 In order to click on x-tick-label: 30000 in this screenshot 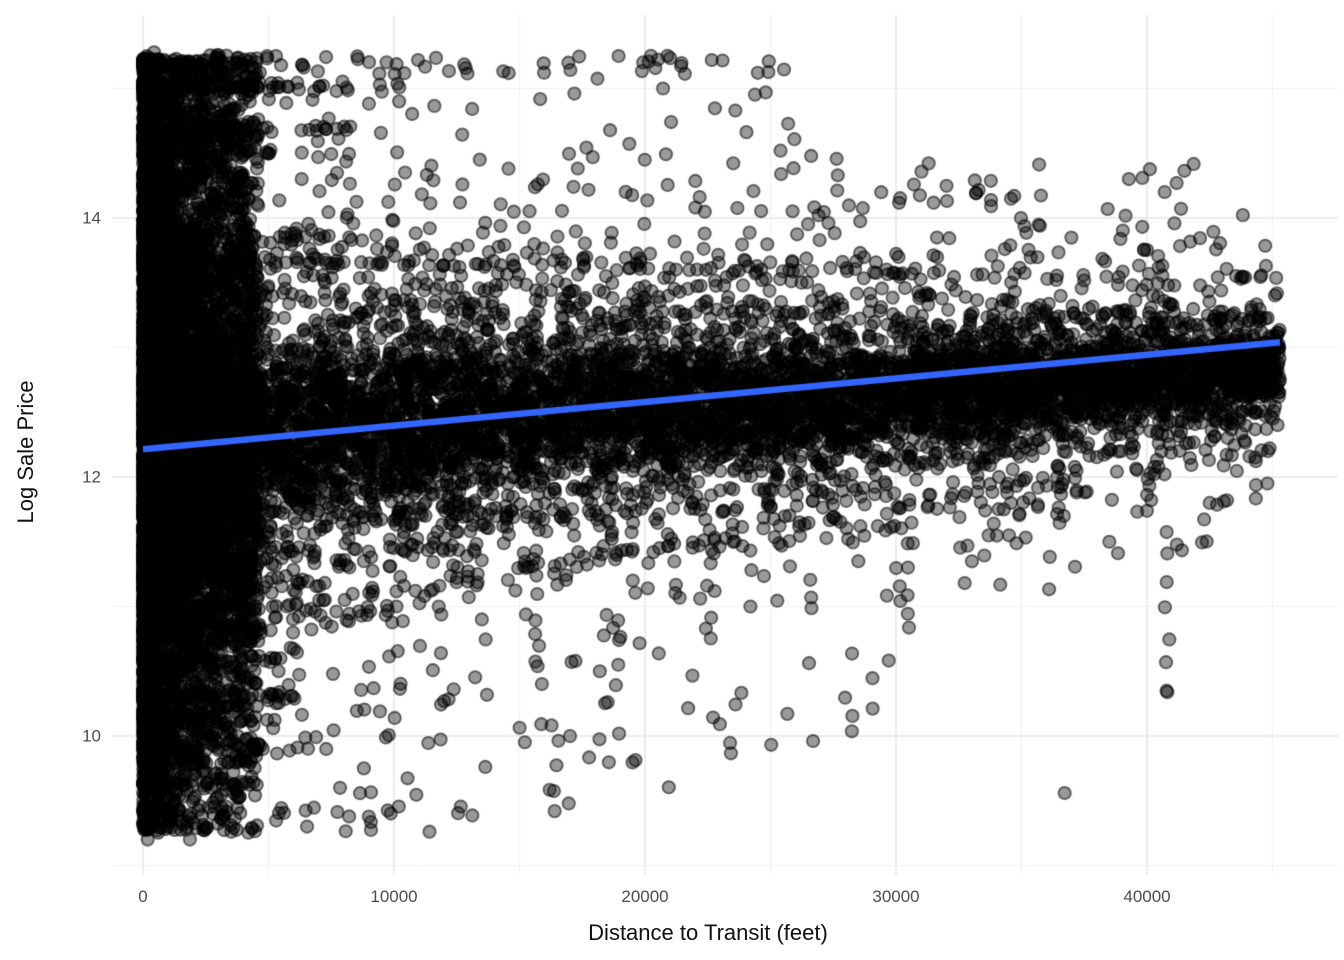, I will do `click(896, 896)`.